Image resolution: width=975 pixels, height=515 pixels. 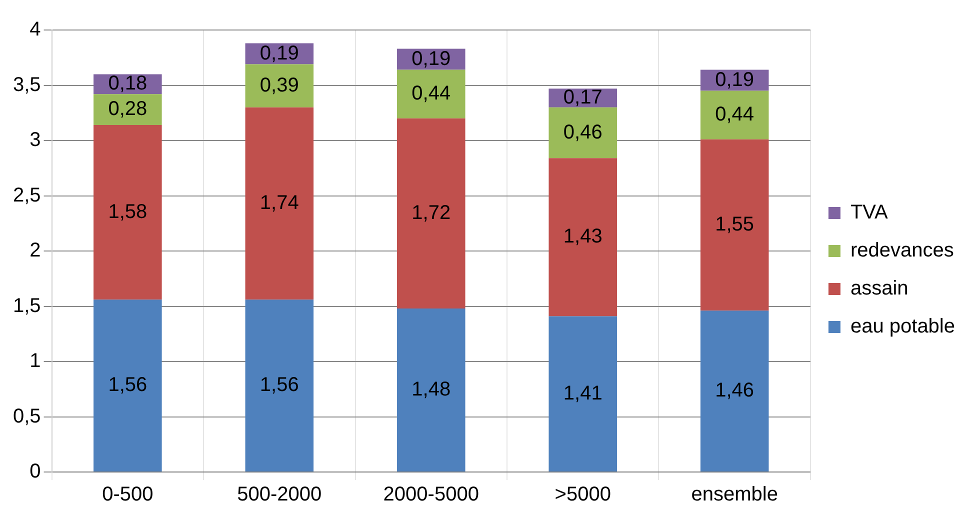 What do you see at coordinates (431, 495) in the screenshot?
I see `x-tick-label: 2000-5000` at bounding box center [431, 495].